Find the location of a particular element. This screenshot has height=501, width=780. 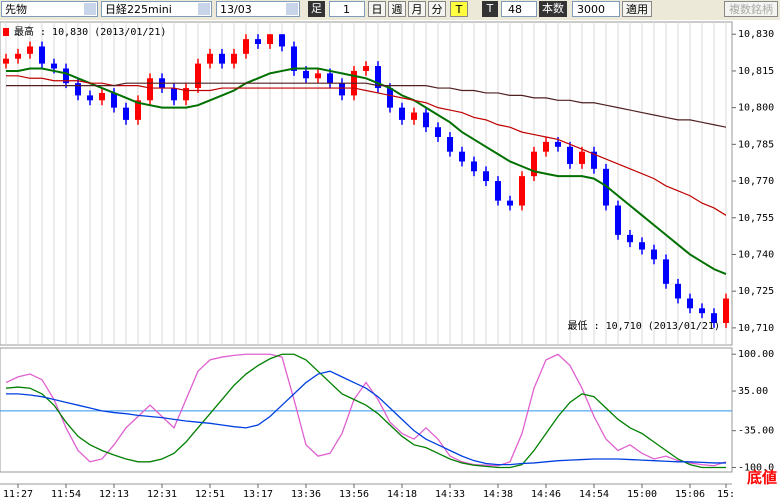

y-tick-label: 35.00 is located at coordinates (753, 391).